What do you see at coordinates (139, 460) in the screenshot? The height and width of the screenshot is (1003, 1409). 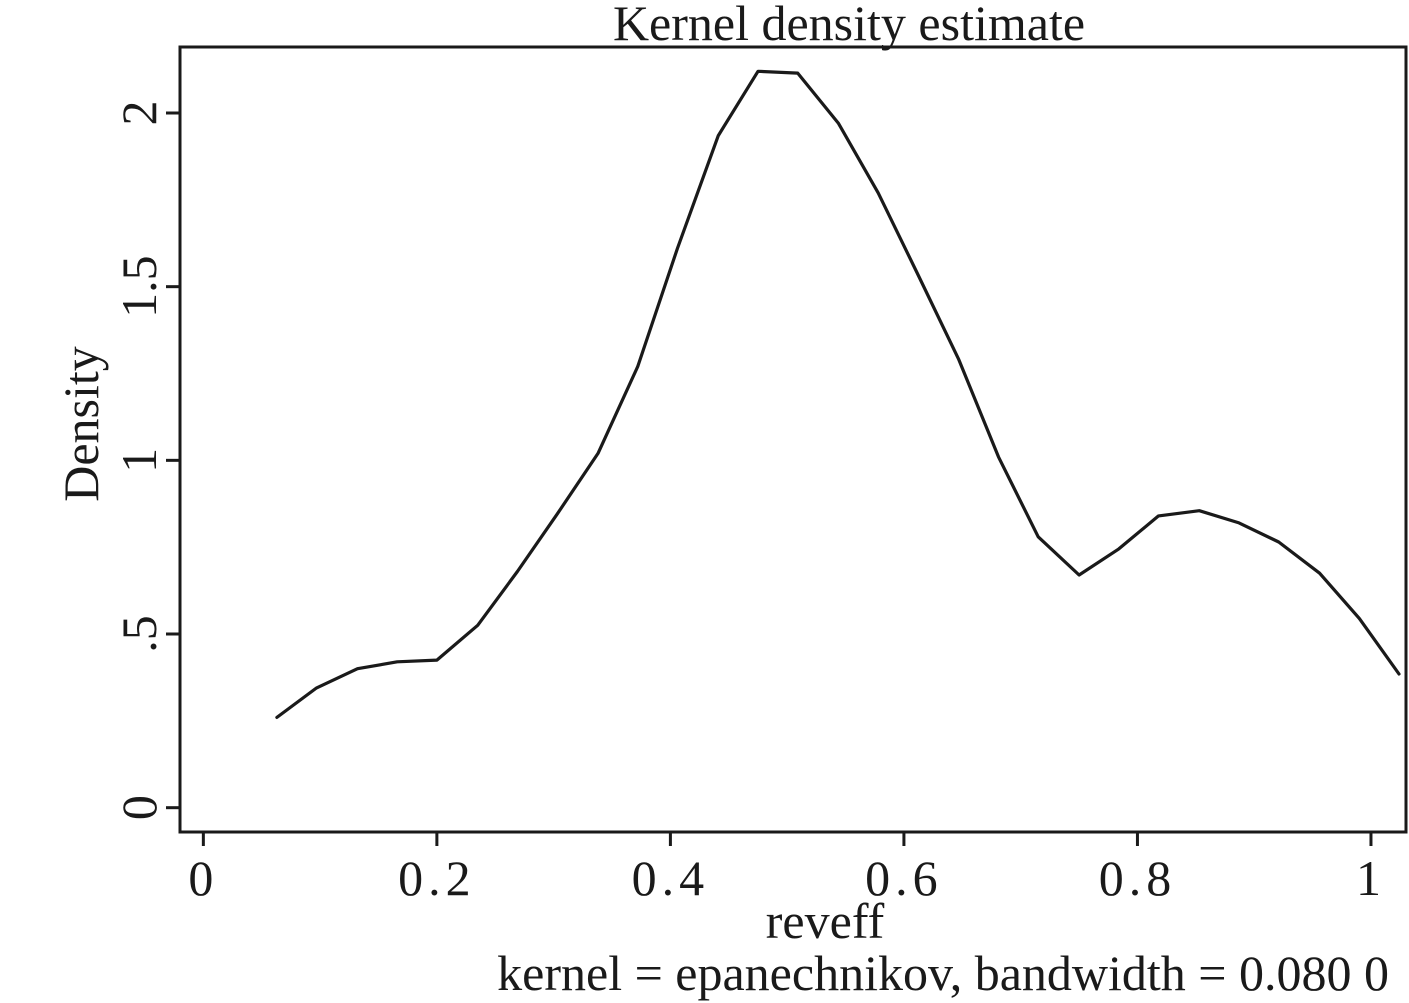 I see `y-tick-label: 1` at bounding box center [139, 460].